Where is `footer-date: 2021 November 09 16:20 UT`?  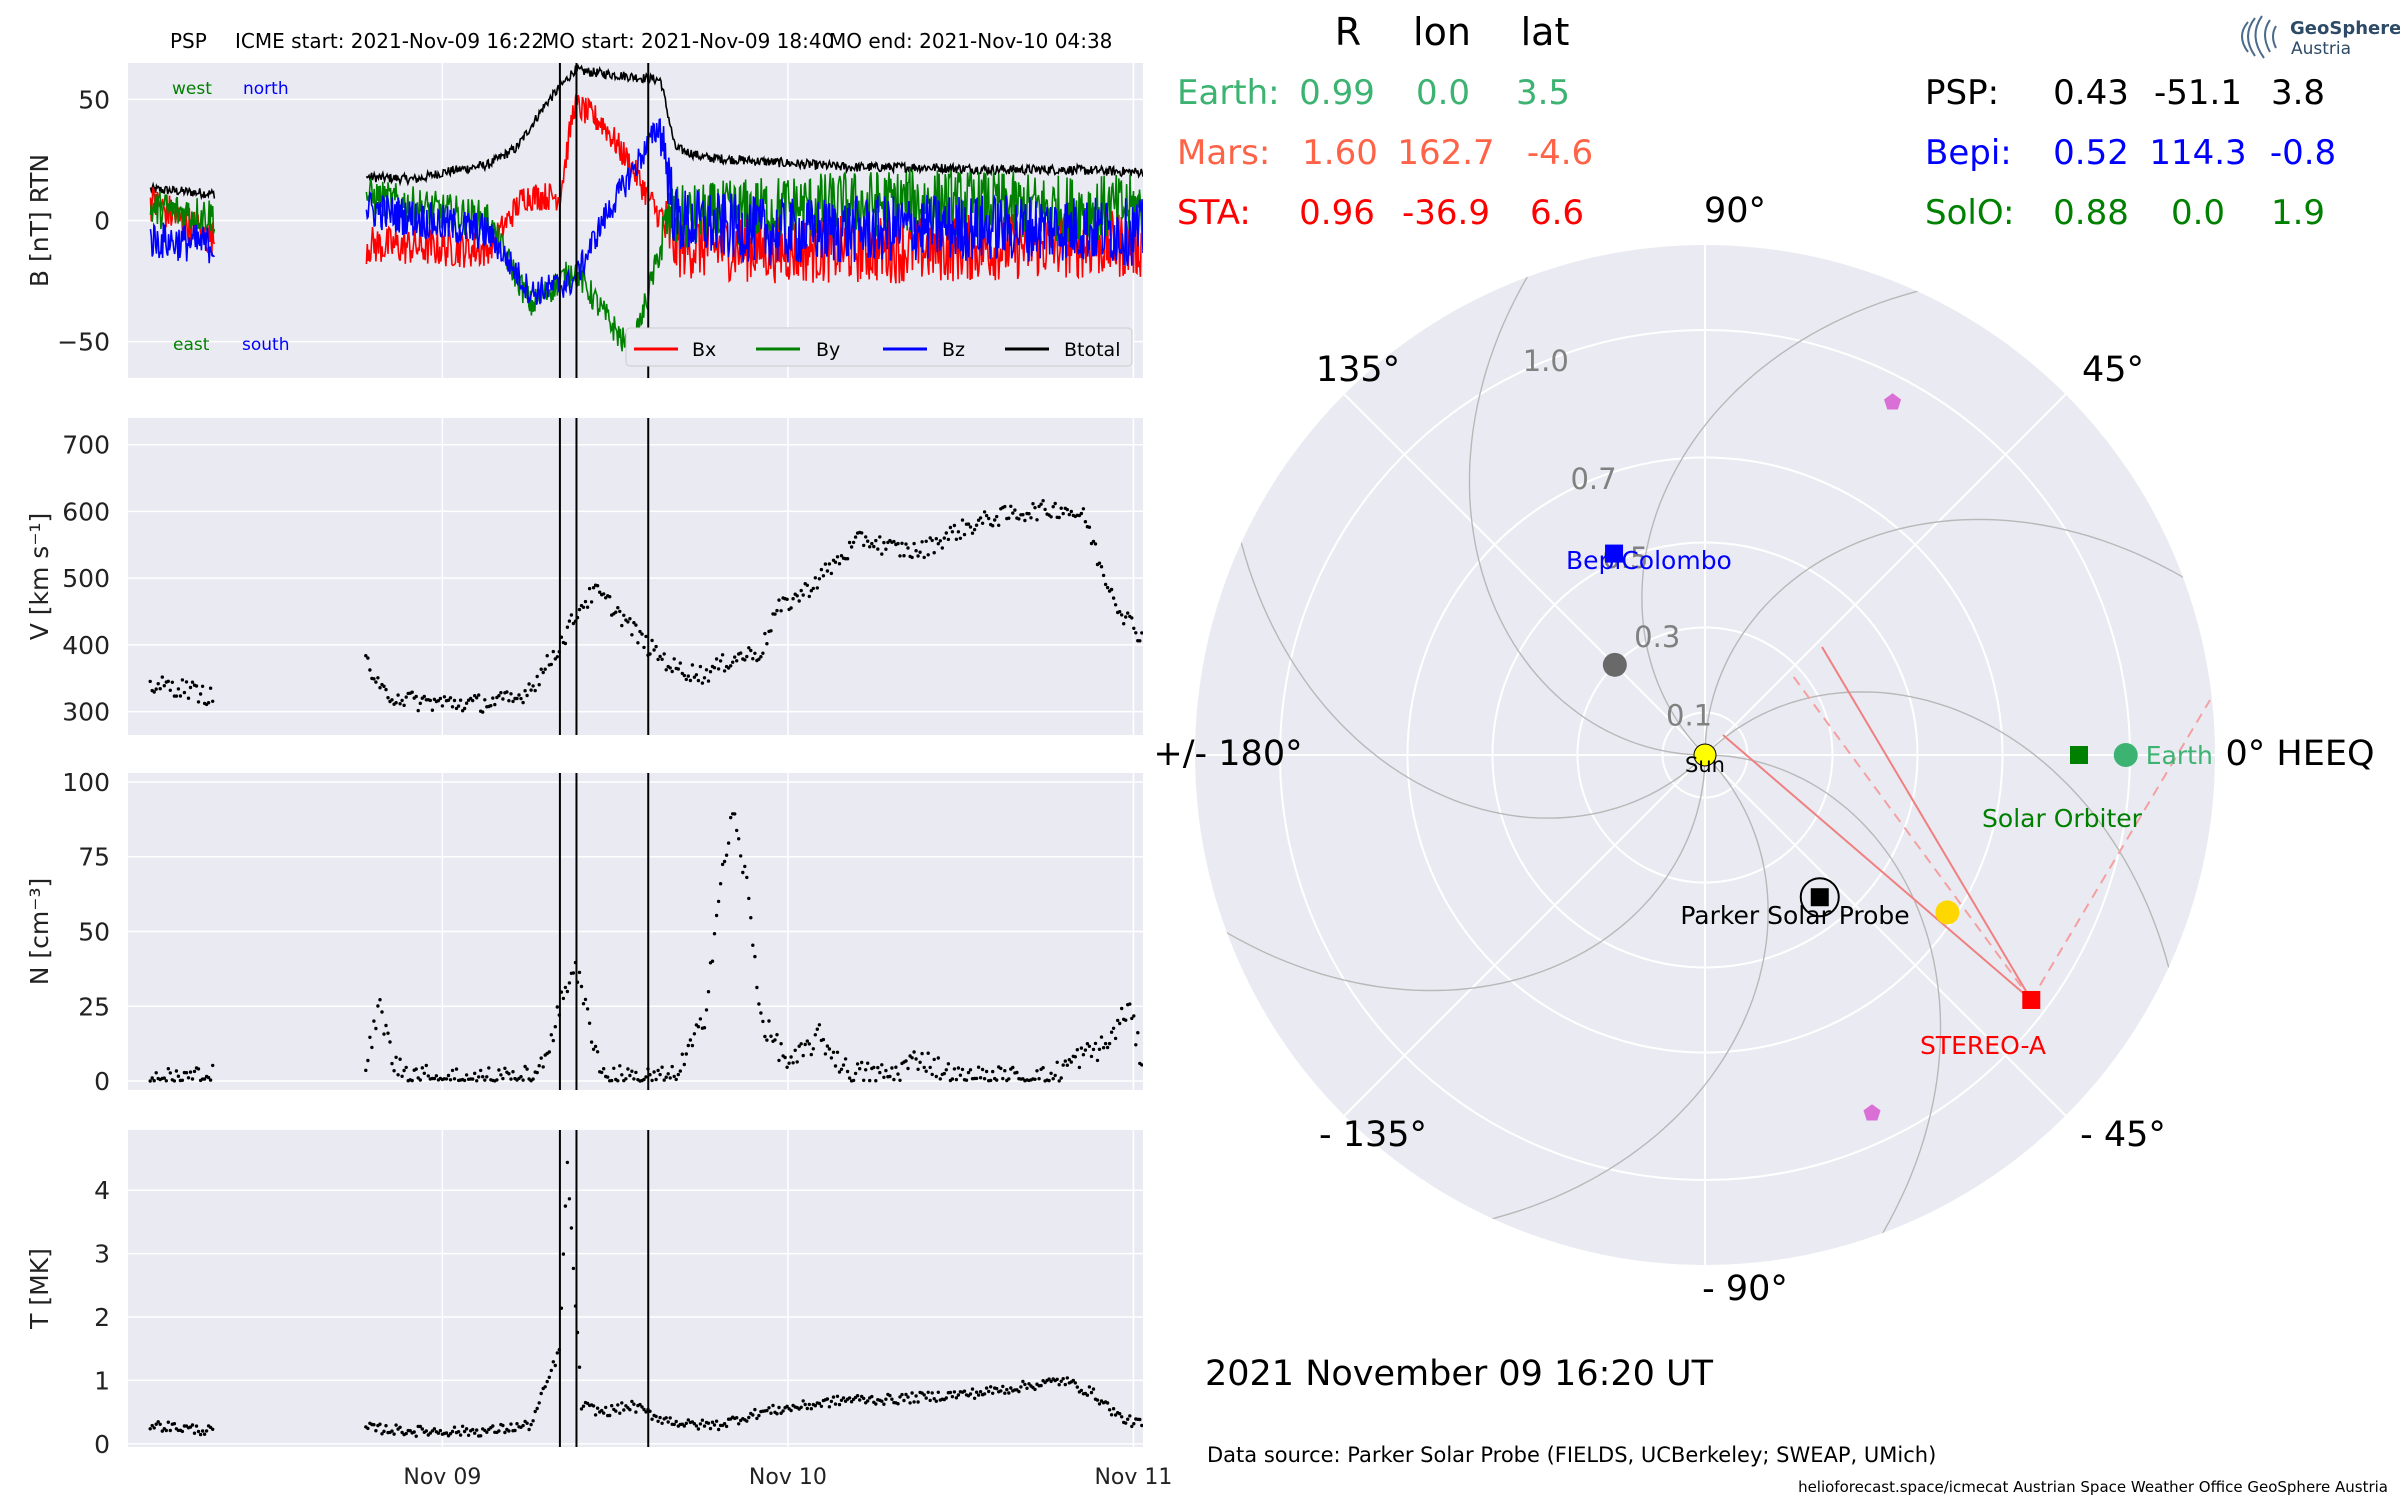
footer-date: 2021 November 09 16:20 UT is located at coordinates (1459, 1374).